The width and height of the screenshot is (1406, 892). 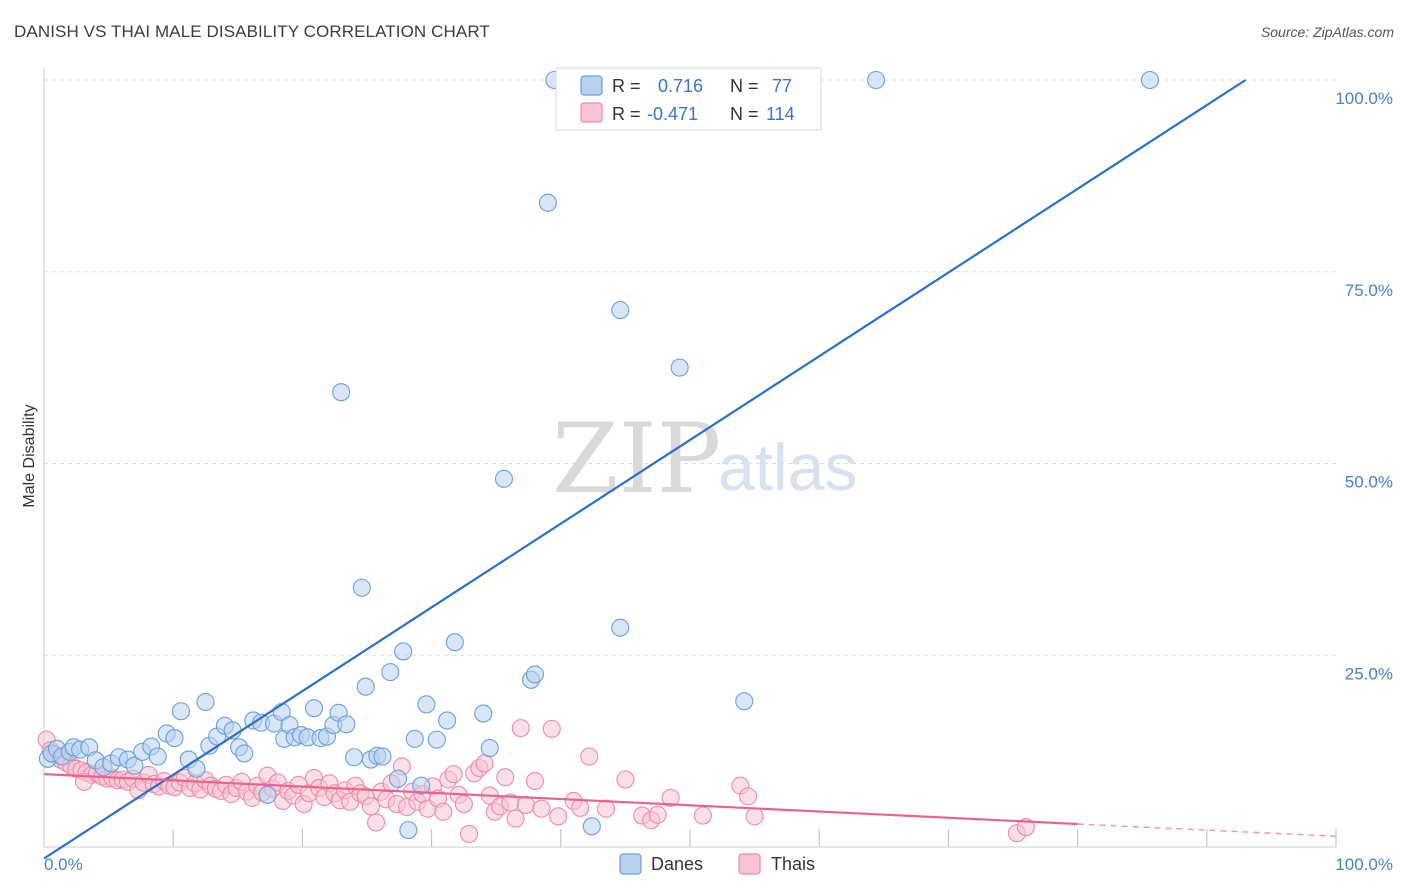 I want to click on danes-legend-swatch, so click(x=591, y=85).